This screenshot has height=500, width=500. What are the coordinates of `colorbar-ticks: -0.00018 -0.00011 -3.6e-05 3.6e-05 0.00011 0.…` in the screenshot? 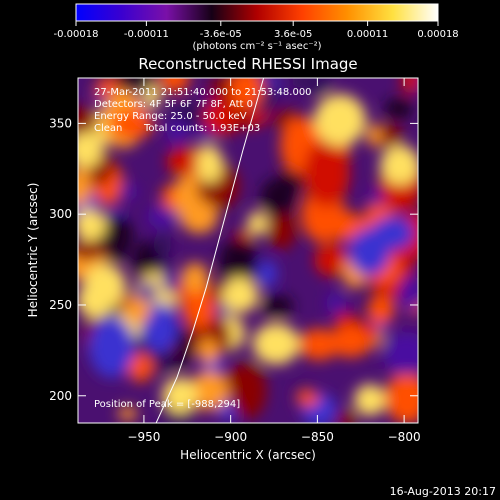 It's located at (256, 30).